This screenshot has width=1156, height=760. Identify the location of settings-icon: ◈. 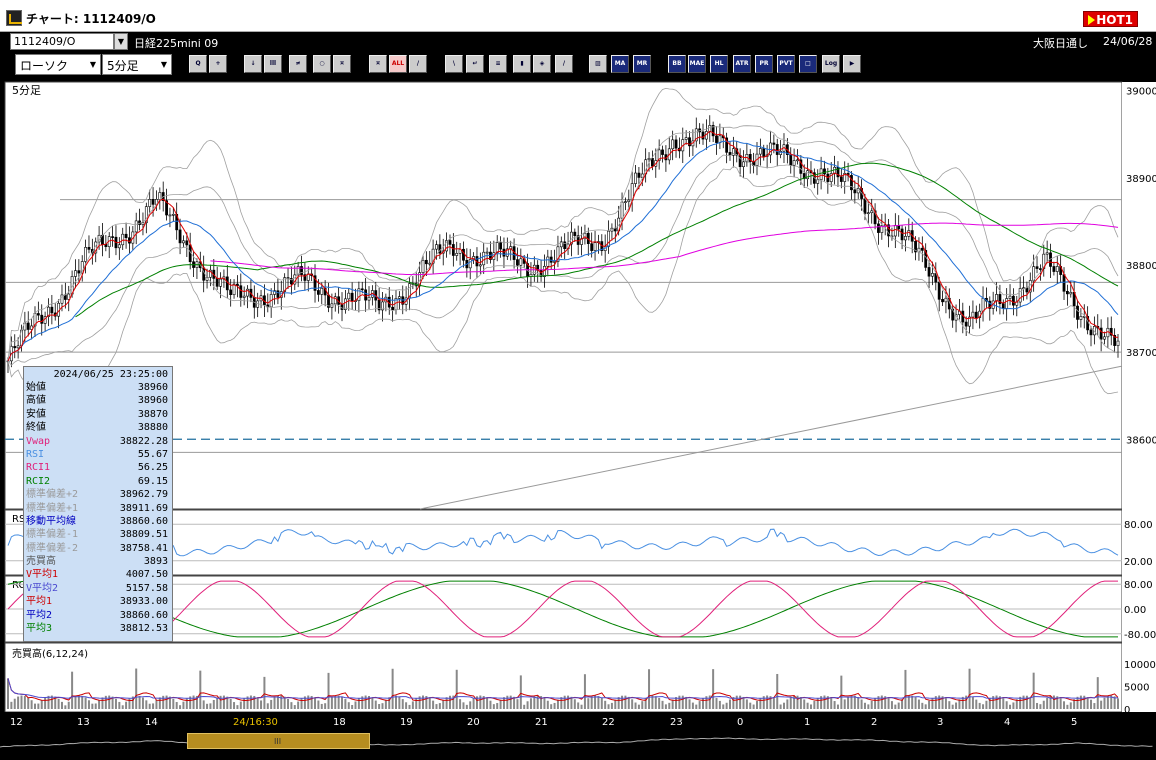
(542, 64).